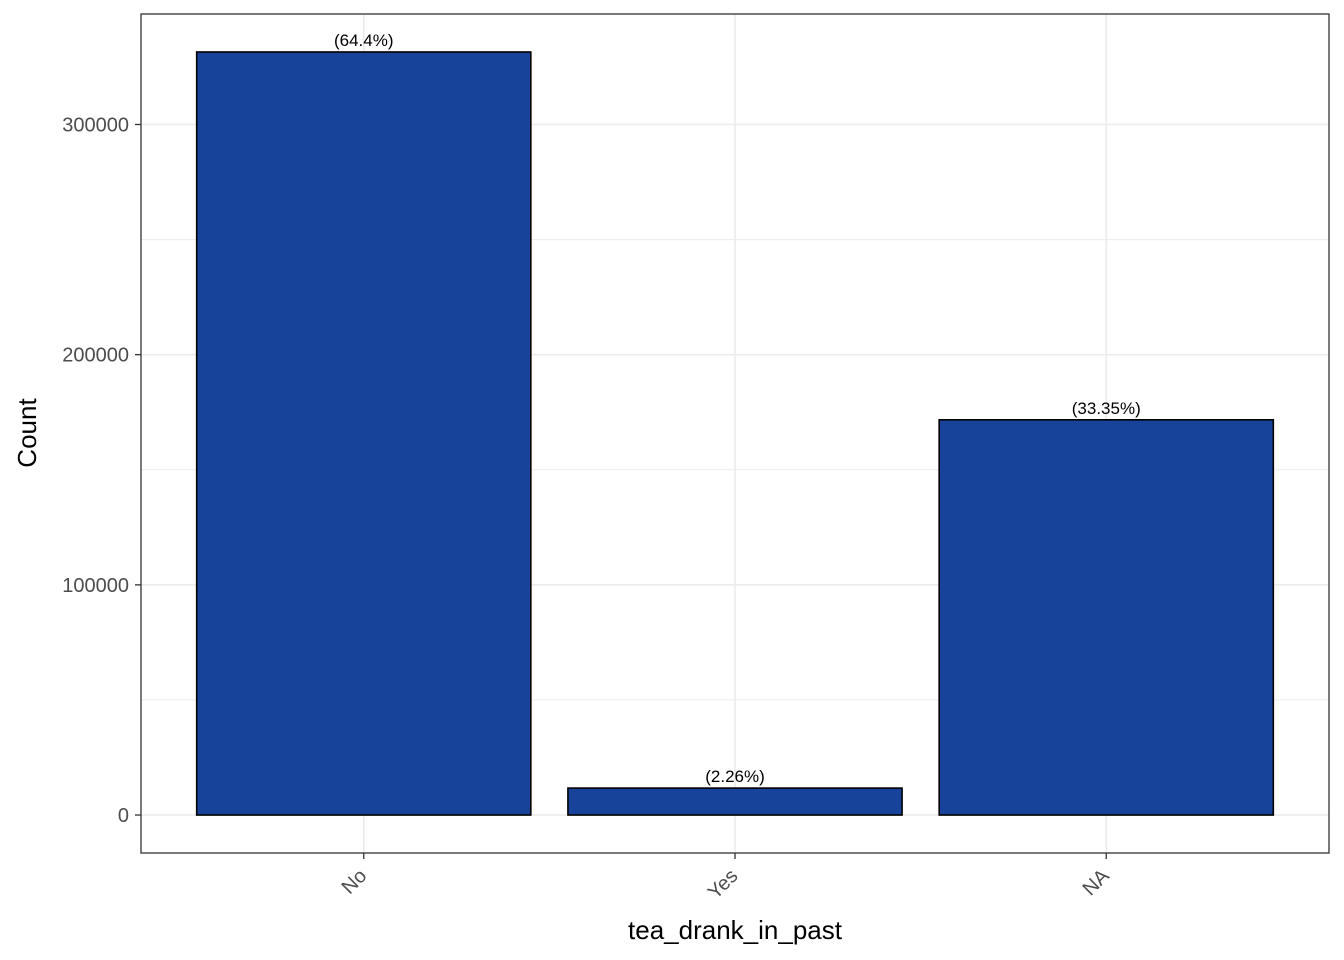 This screenshot has width=1344, height=960. I want to click on bar-label-na: (33.35%), so click(1106, 408).